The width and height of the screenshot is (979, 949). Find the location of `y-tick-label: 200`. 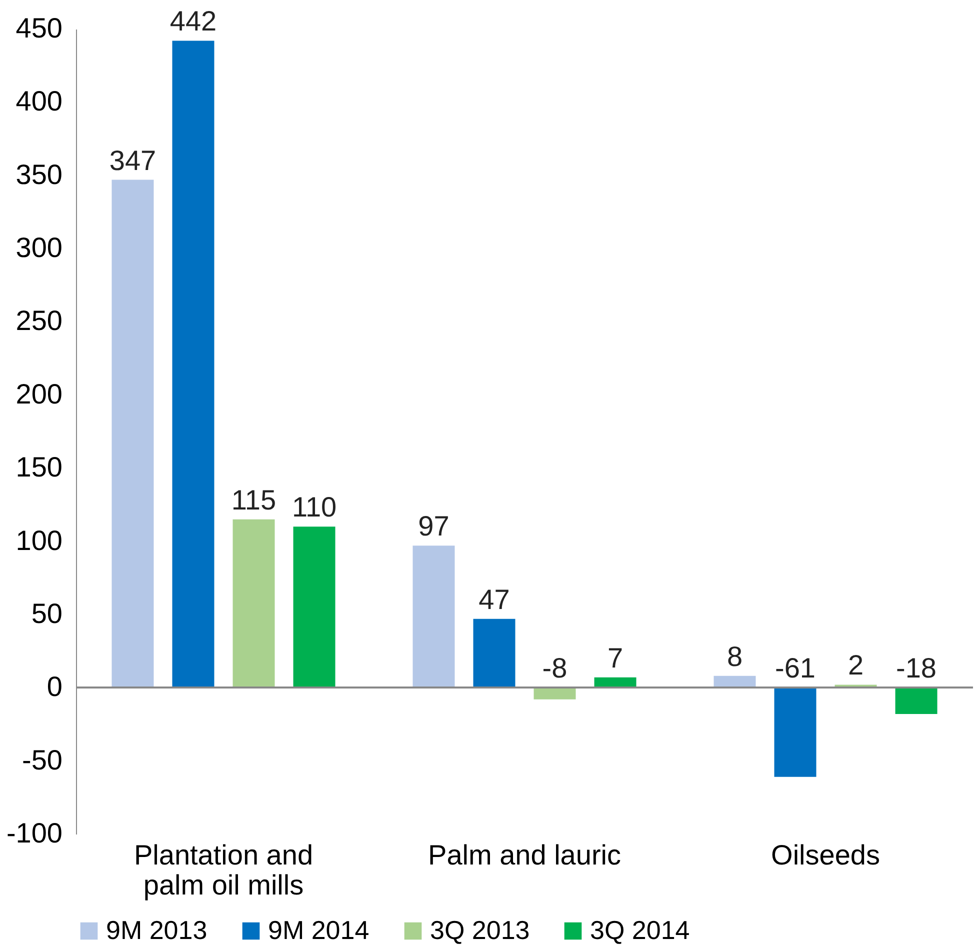

y-tick-label: 200 is located at coordinates (39, 394).